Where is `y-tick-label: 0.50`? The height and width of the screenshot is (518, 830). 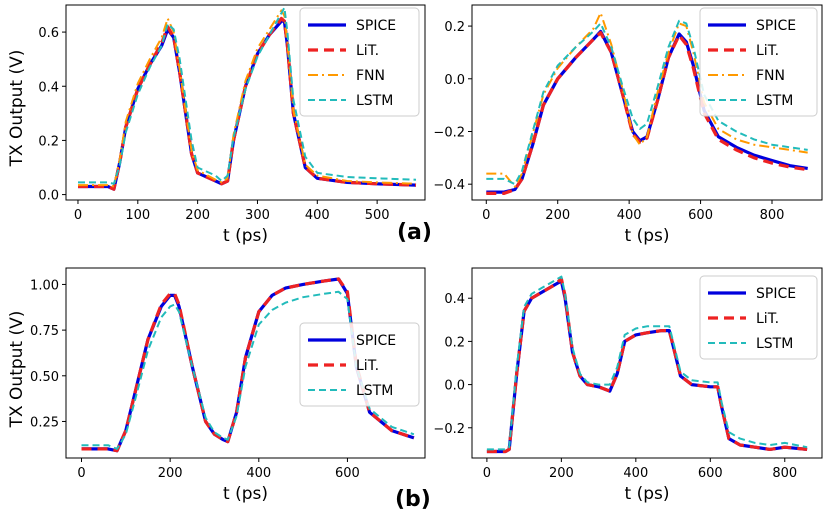 y-tick-label: 0.50 is located at coordinates (44, 377).